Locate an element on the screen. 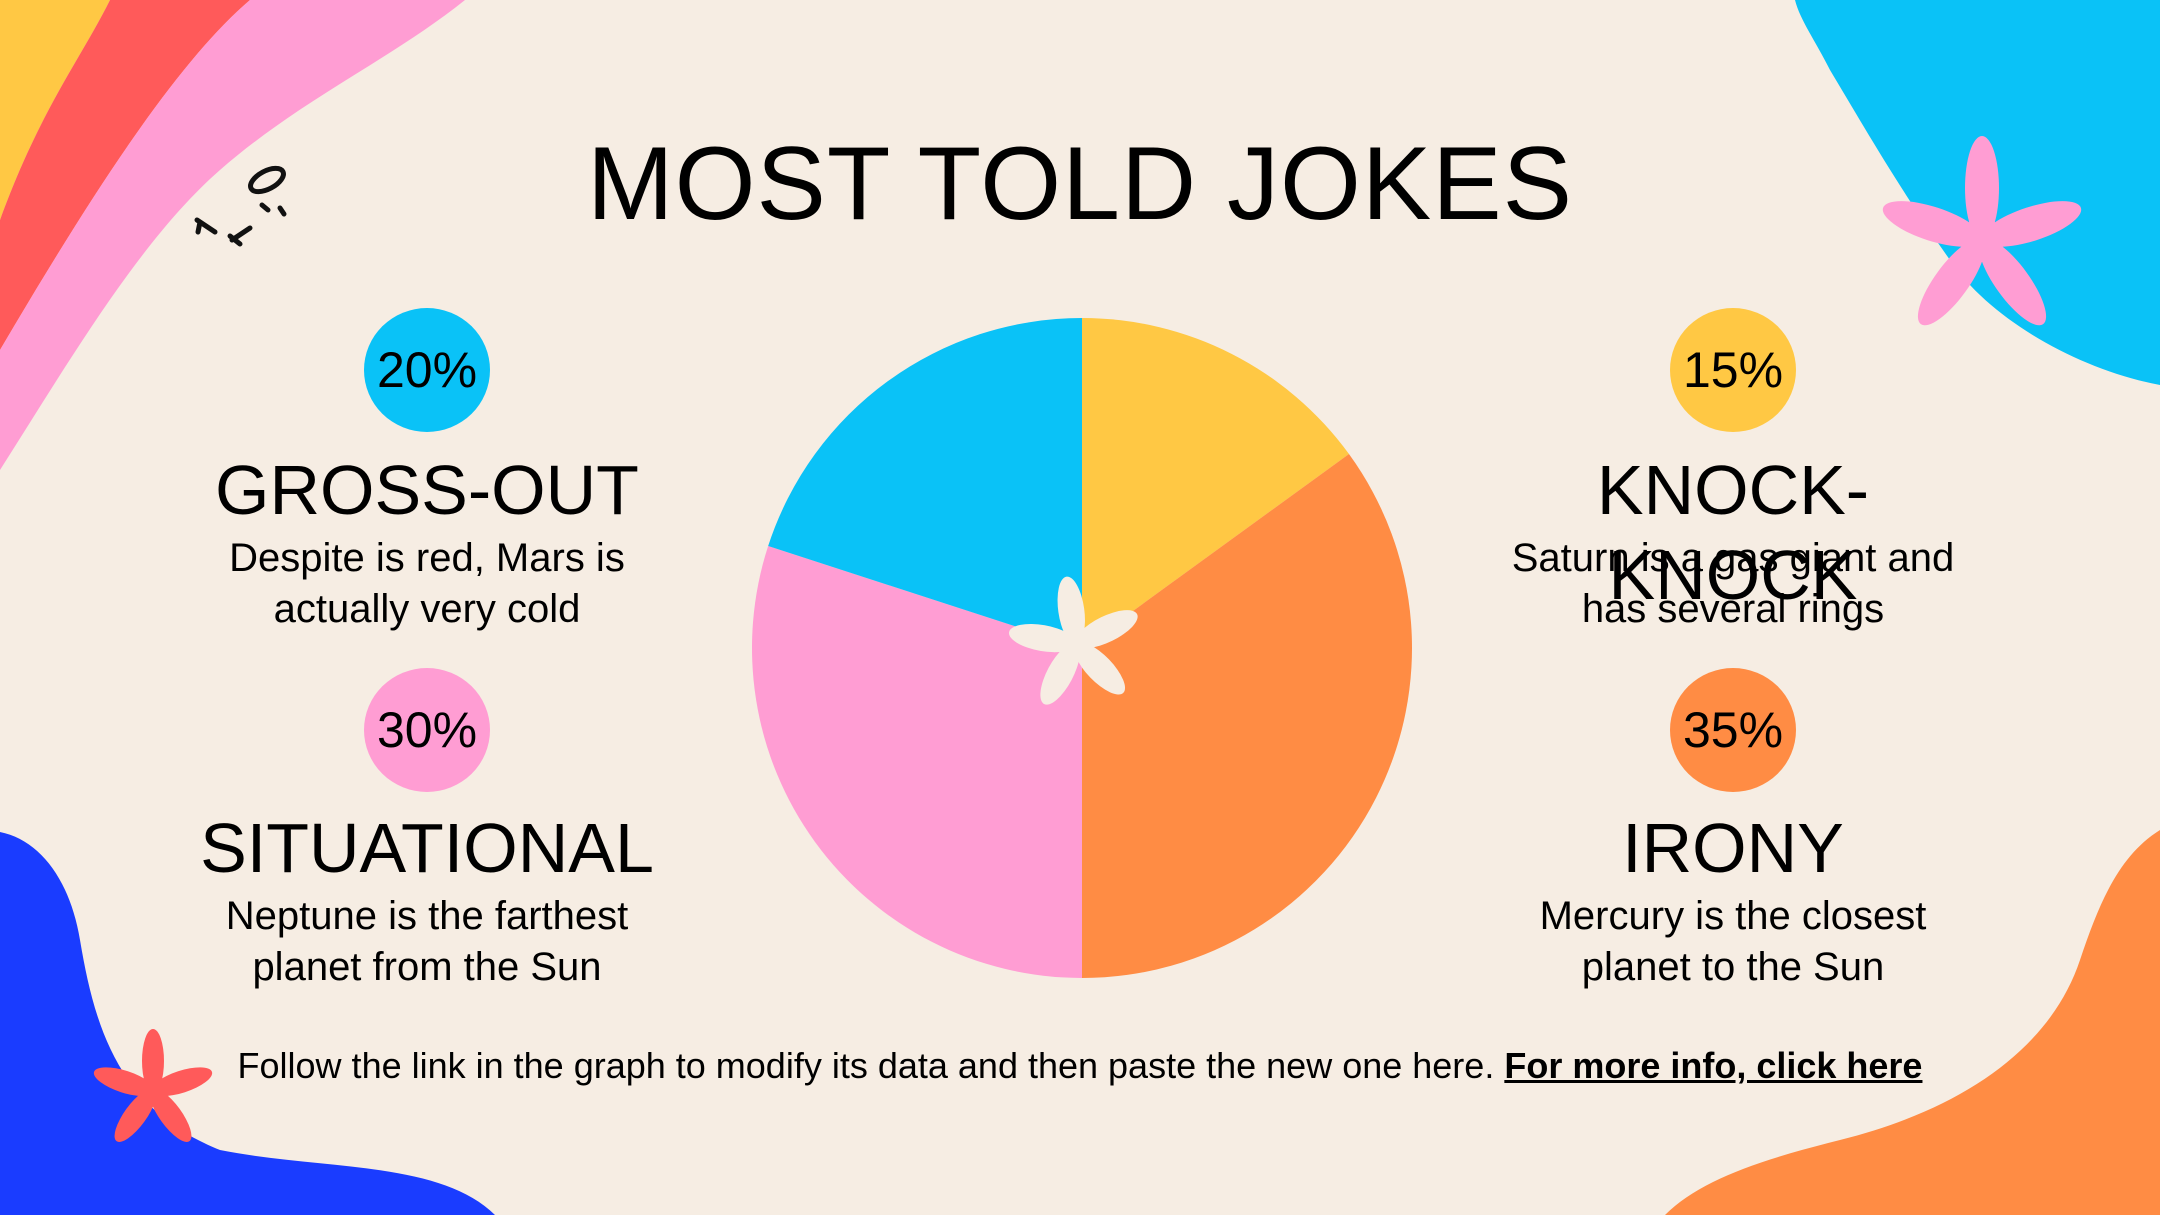 This screenshot has width=2160, height=1215. category-title-irony: IRONY is located at coordinates (1733, 848).